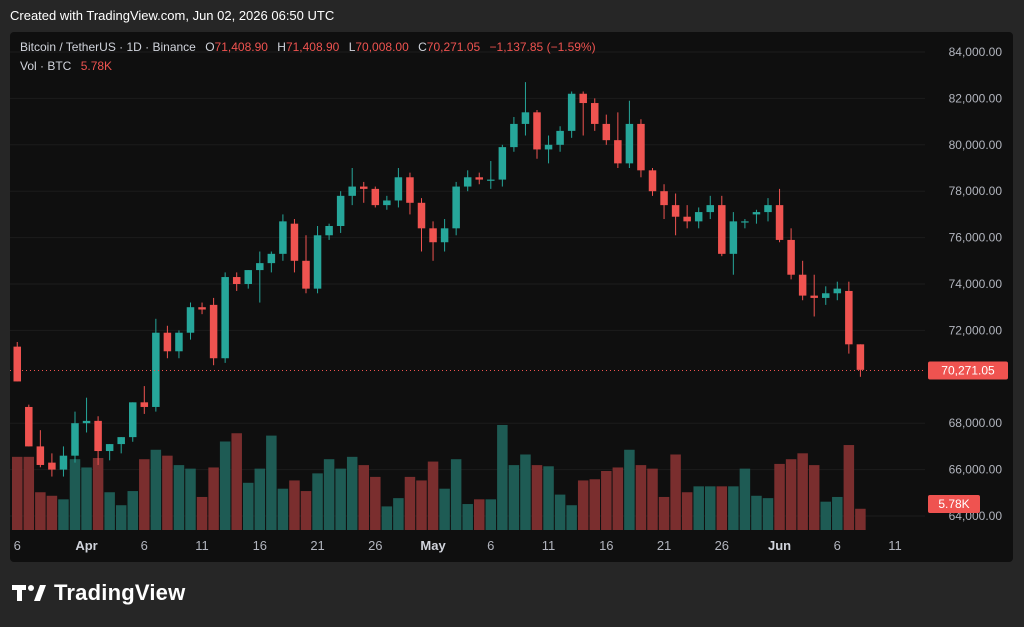 Image resolution: width=1024 pixels, height=627 pixels. I want to click on x-tick-label: 11, so click(549, 545).